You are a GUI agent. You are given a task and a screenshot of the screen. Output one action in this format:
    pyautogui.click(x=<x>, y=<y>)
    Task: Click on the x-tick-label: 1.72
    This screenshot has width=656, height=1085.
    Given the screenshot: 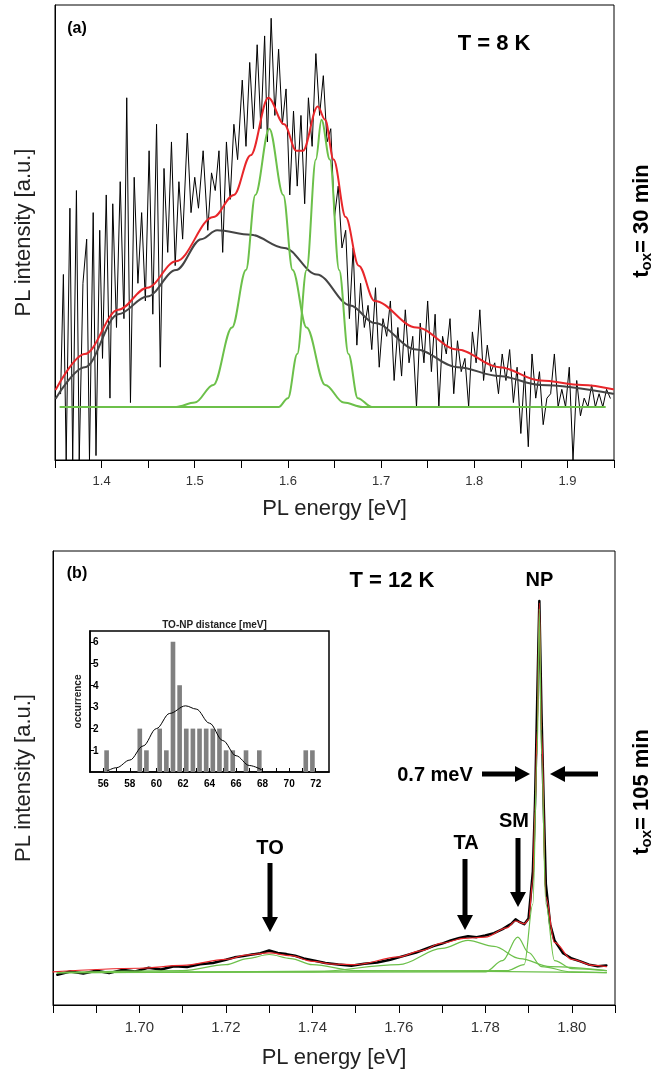 What is the action you would take?
    pyautogui.click(x=226, y=1026)
    